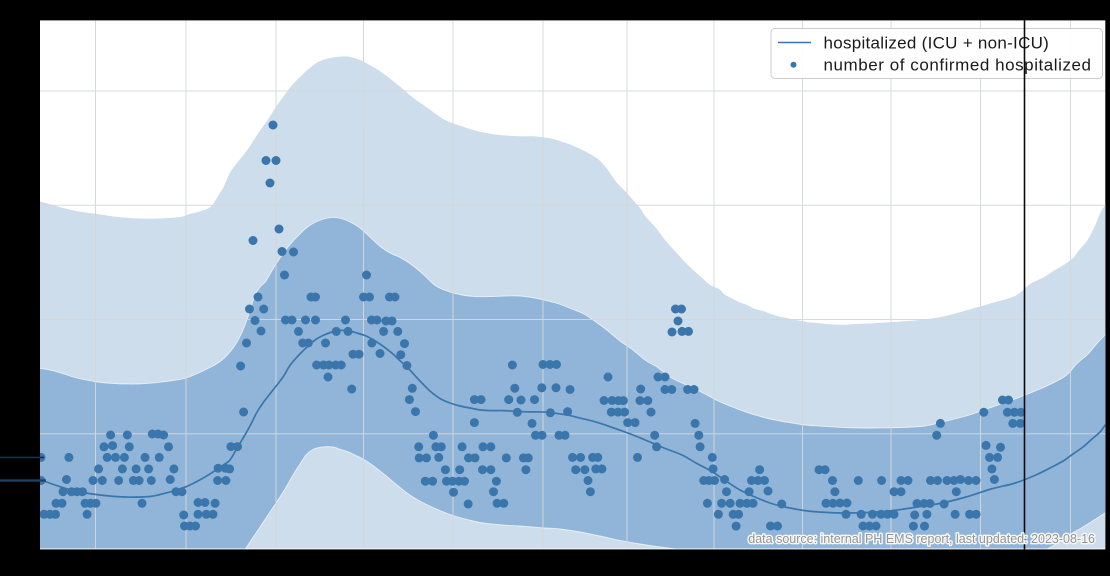 The image size is (1110, 576). What do you see at coordinates (937, 43) in the screenshot?
I see `svg-text: hospitalized (ICU + non-ICU)` at bounding box center [937, 43].